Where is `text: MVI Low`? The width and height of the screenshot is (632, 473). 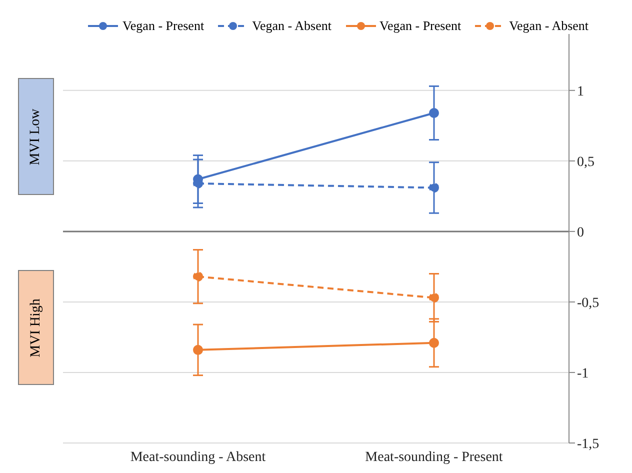
text: MVI Low is located at coordinates (36, 136).